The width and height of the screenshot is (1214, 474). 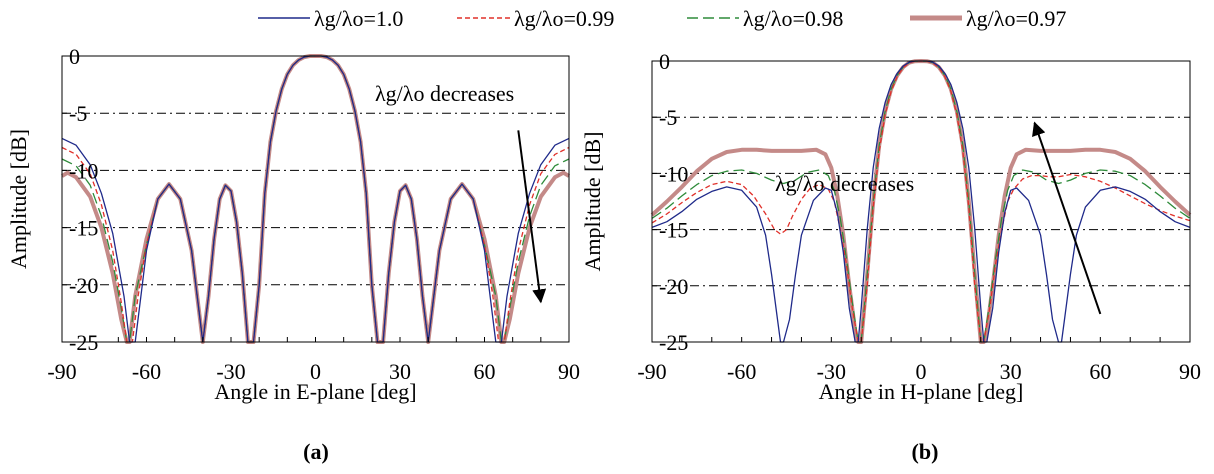 I want to click on legend-entry-2: λg/λo=0.99, so click(x=535, y=18).